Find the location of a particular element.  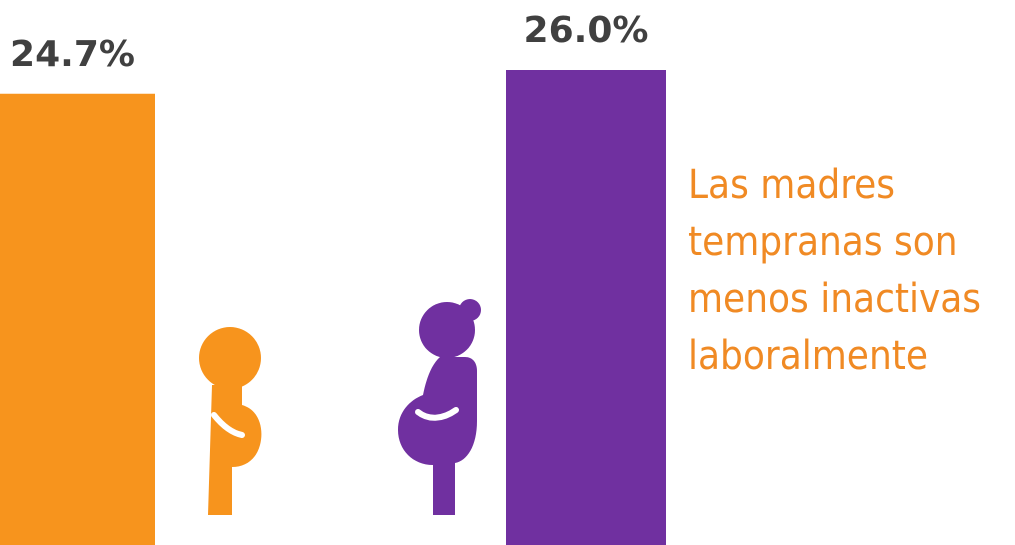

value-label: 24.7% is located at coordinates (72, 54).